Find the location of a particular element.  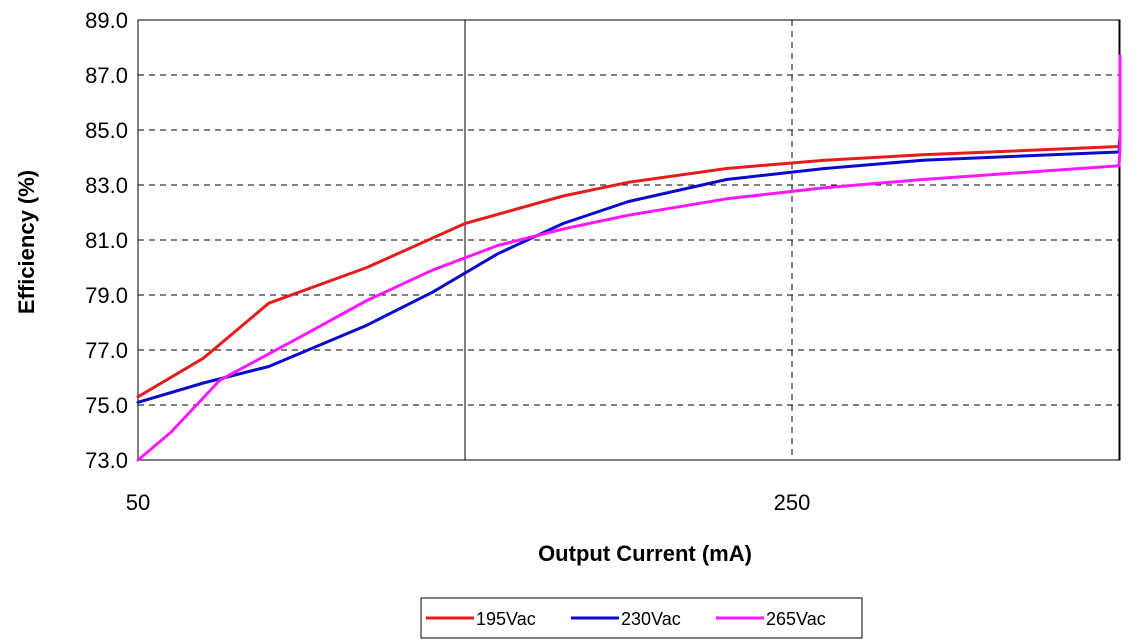

legend-label-230vac: 230Vac is located at coordinates (651, 619).